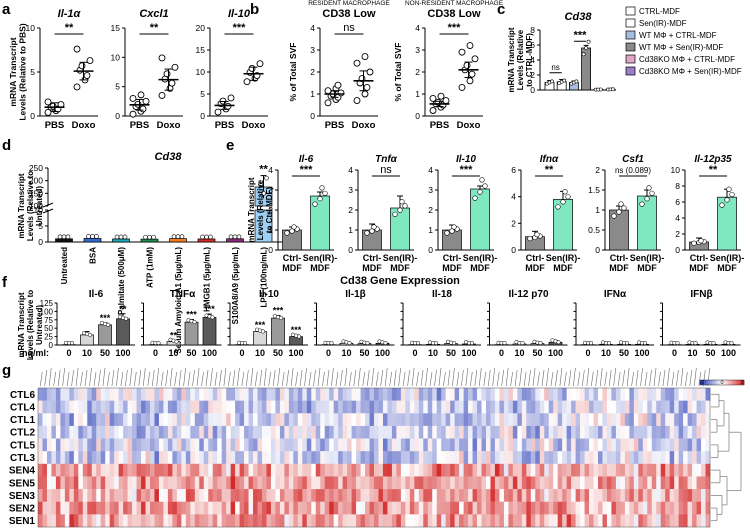 This screenshot has width=750, height=530. I want to click on panel-supertitle: RESIDENT MACROPHAGE, so click(349, 3).